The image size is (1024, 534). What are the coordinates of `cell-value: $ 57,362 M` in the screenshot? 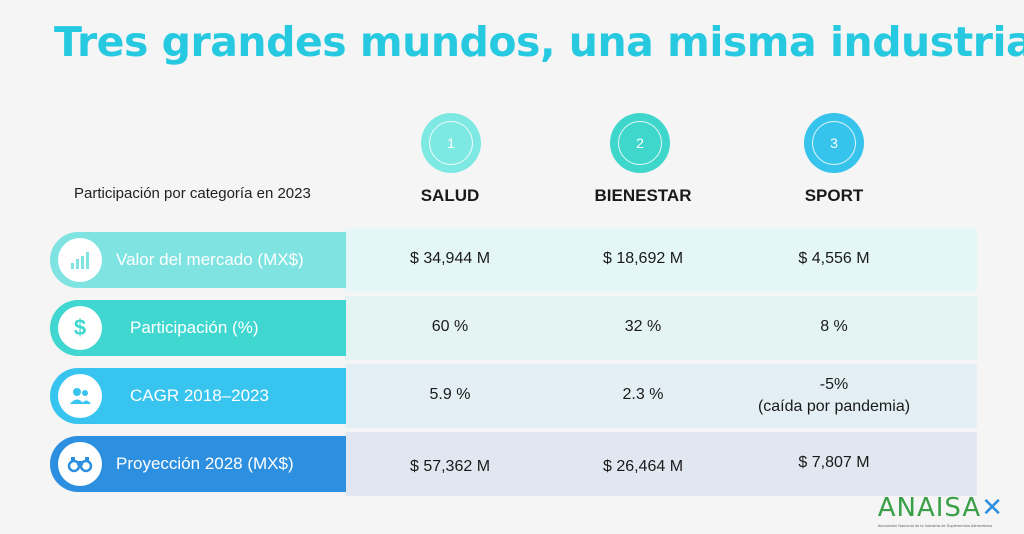 It's located at (450, 466).